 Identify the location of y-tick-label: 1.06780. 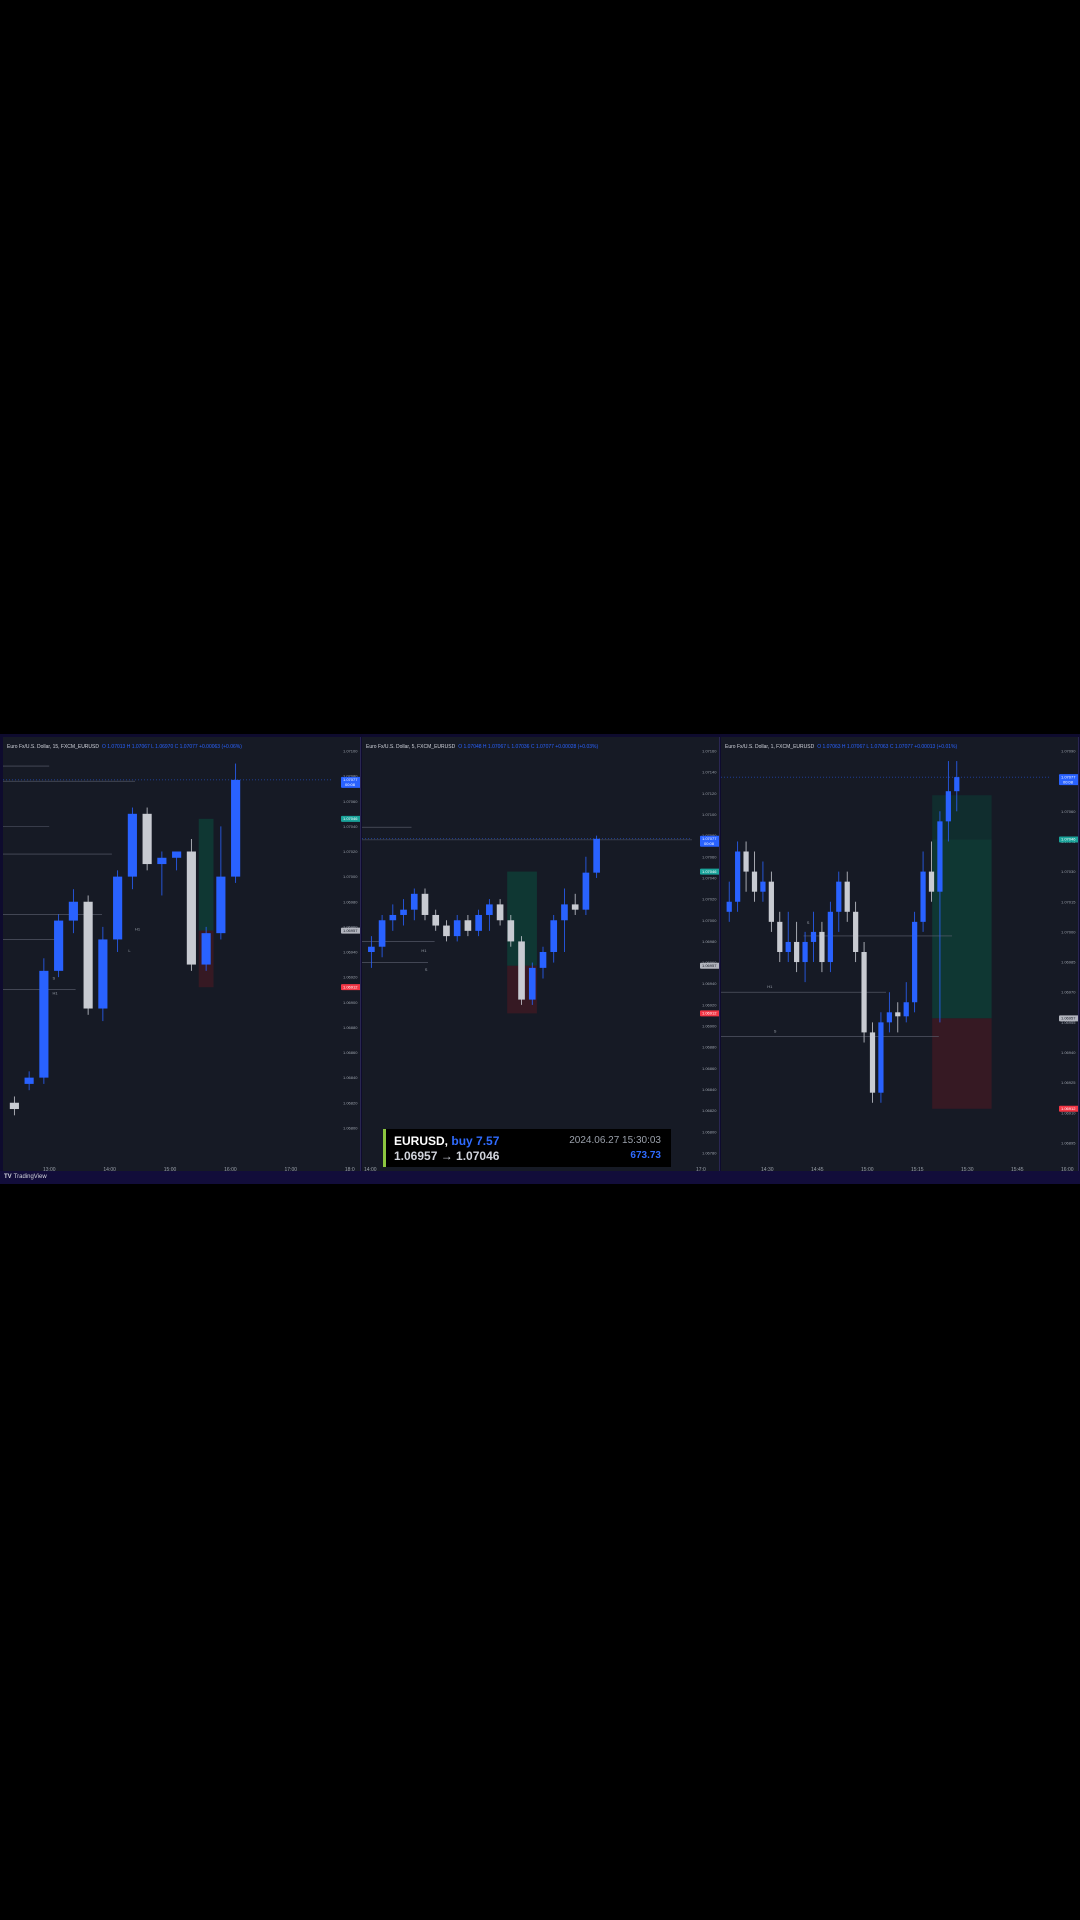
(709, 1153).